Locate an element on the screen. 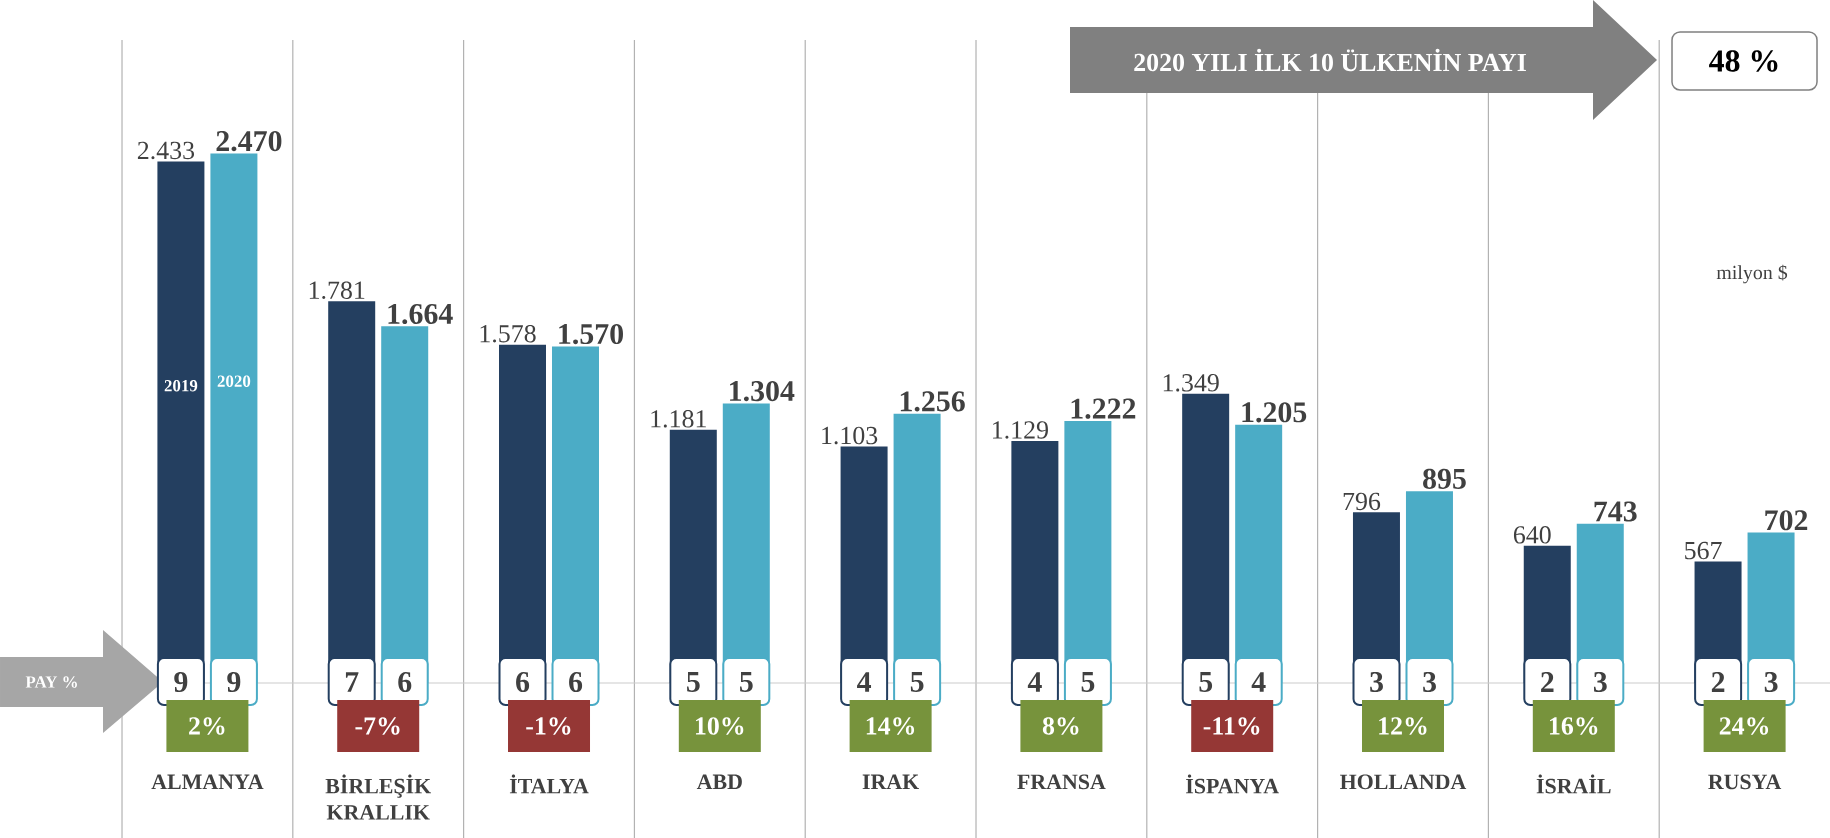  text: -11% is located at coordinates (1231, 726).